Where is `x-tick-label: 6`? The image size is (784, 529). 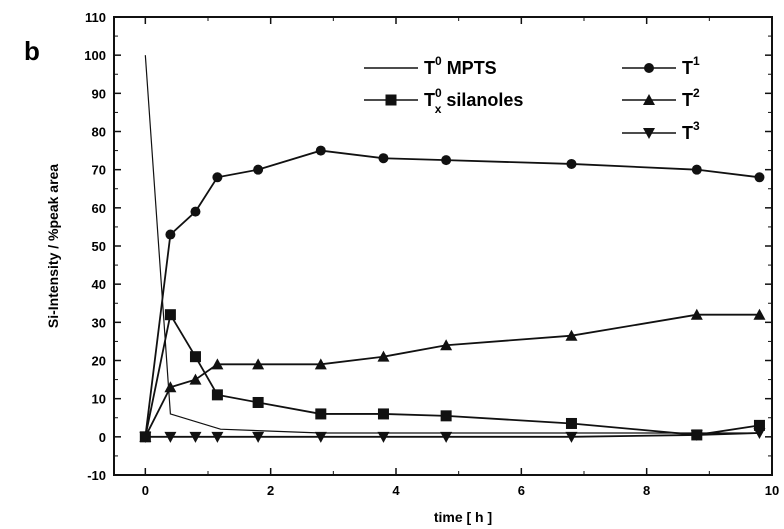 x-tick-label: 6 is located at coordinates (521, 490).